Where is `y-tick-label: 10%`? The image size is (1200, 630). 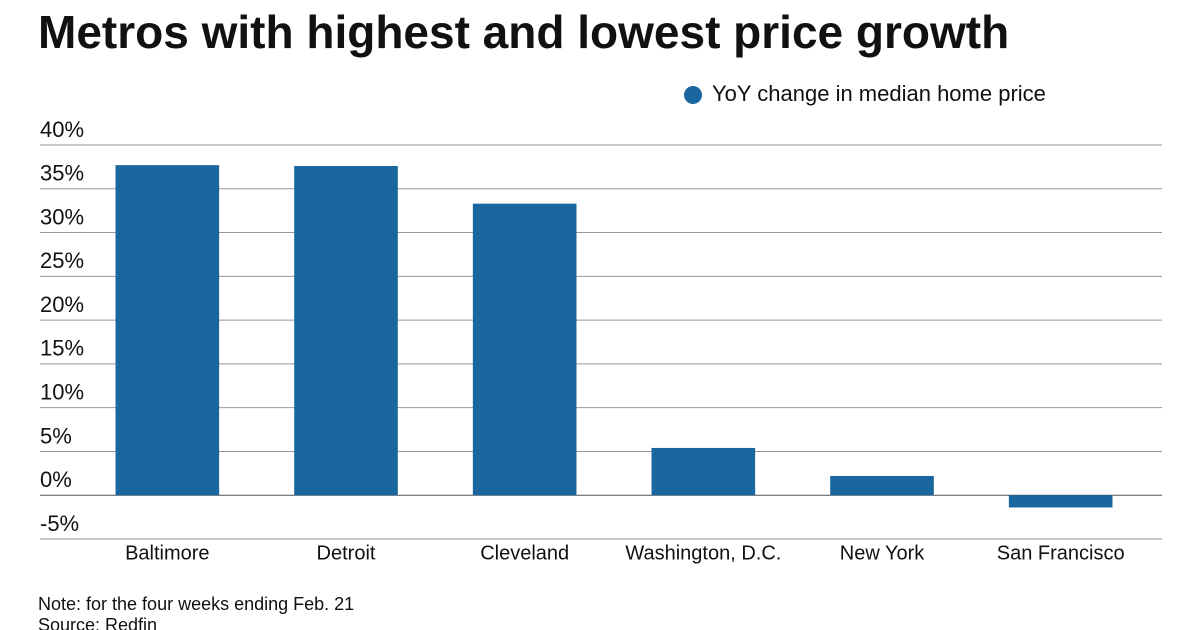
y-tick-label: 10% is located at coordinates (62, 391).